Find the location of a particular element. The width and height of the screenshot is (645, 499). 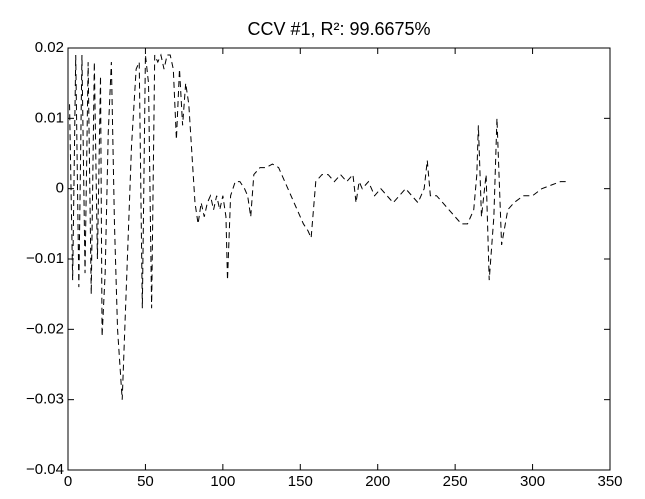

y-tick-label: −0.03 is located at coordinates (45, 399).